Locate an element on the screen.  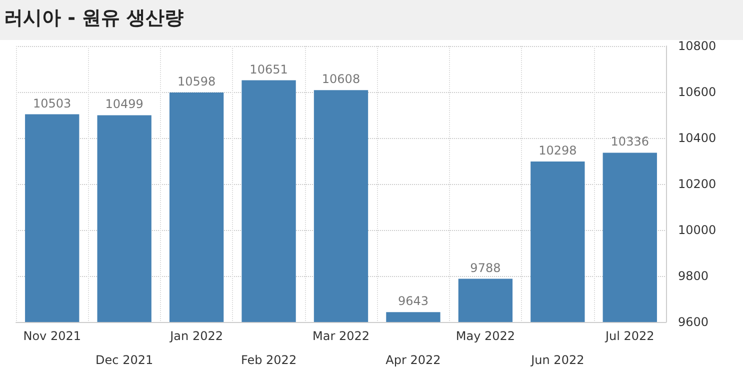
x-tick-label: Jul 2022 is located at coordinates (629, 336).